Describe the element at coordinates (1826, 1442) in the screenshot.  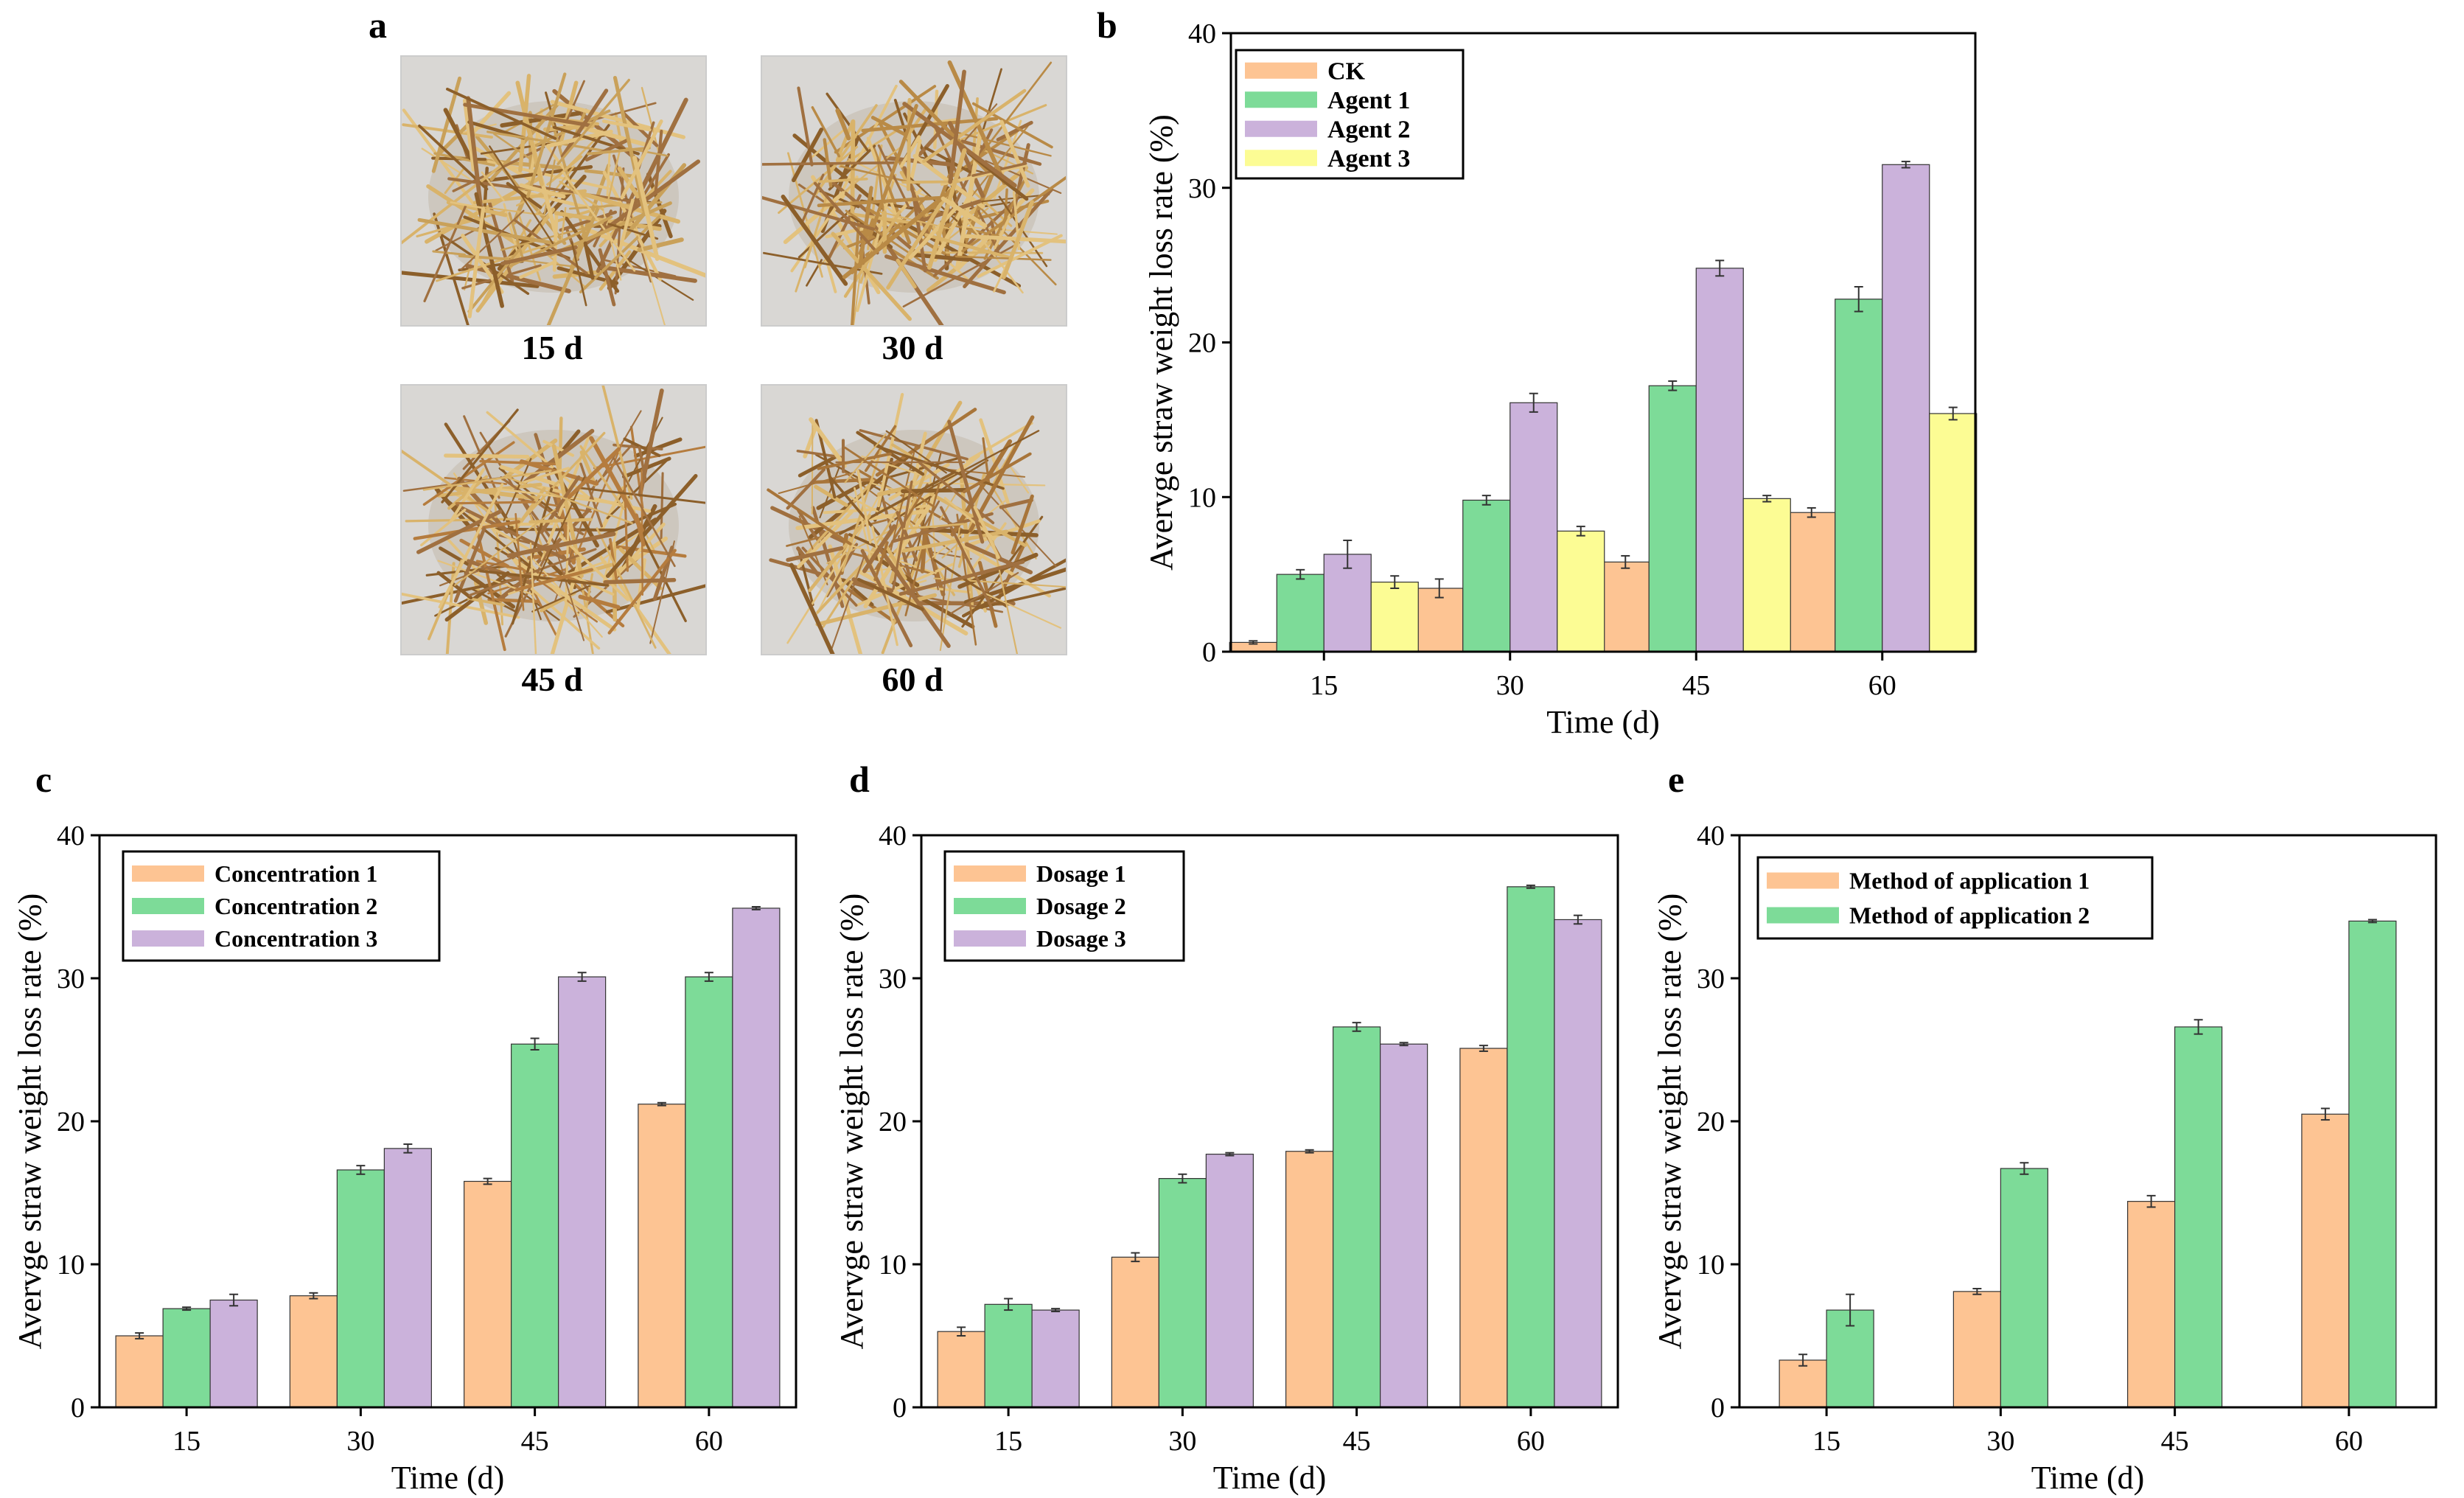
I see `x-tick-label: 15` at that location.